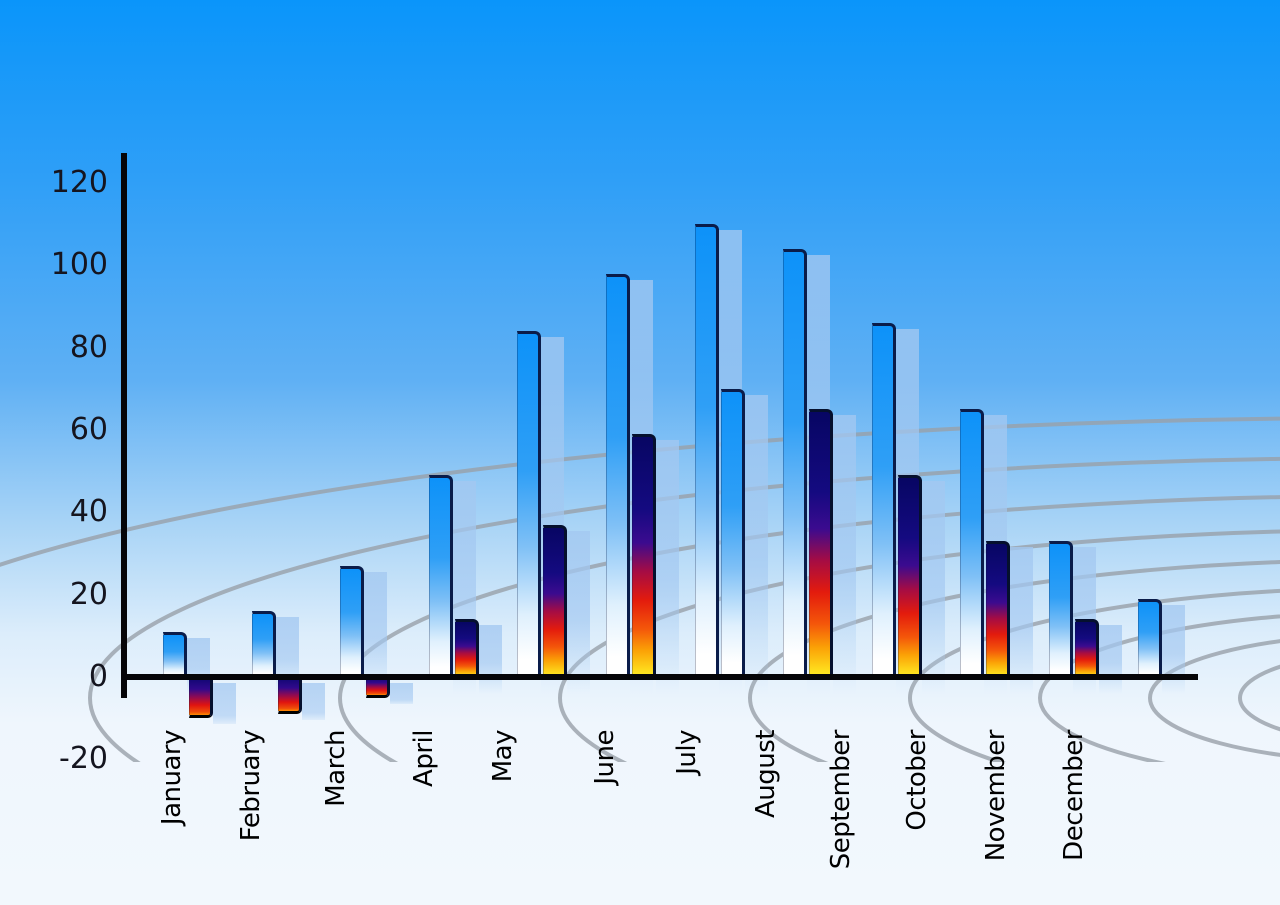 Image resolution: width=1280 pixels, height=905 pixels. What do you see at coordinates (378, 687) in the screenshot?
I see `bar-march-secondary` at bounding box center [378, 687].